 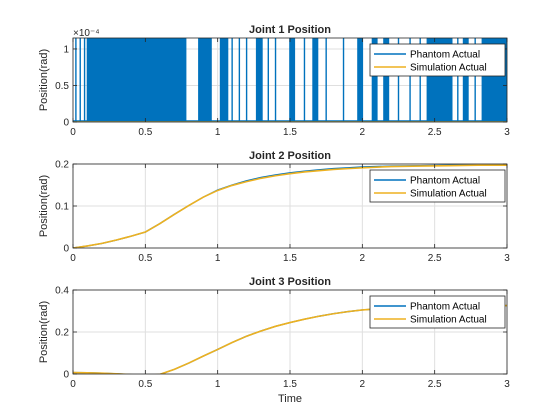 What do you see at coordinates (290, 282) in the screenshot?
I see `chart-title: Joint 3 Position` at bounding box center [290, 282].